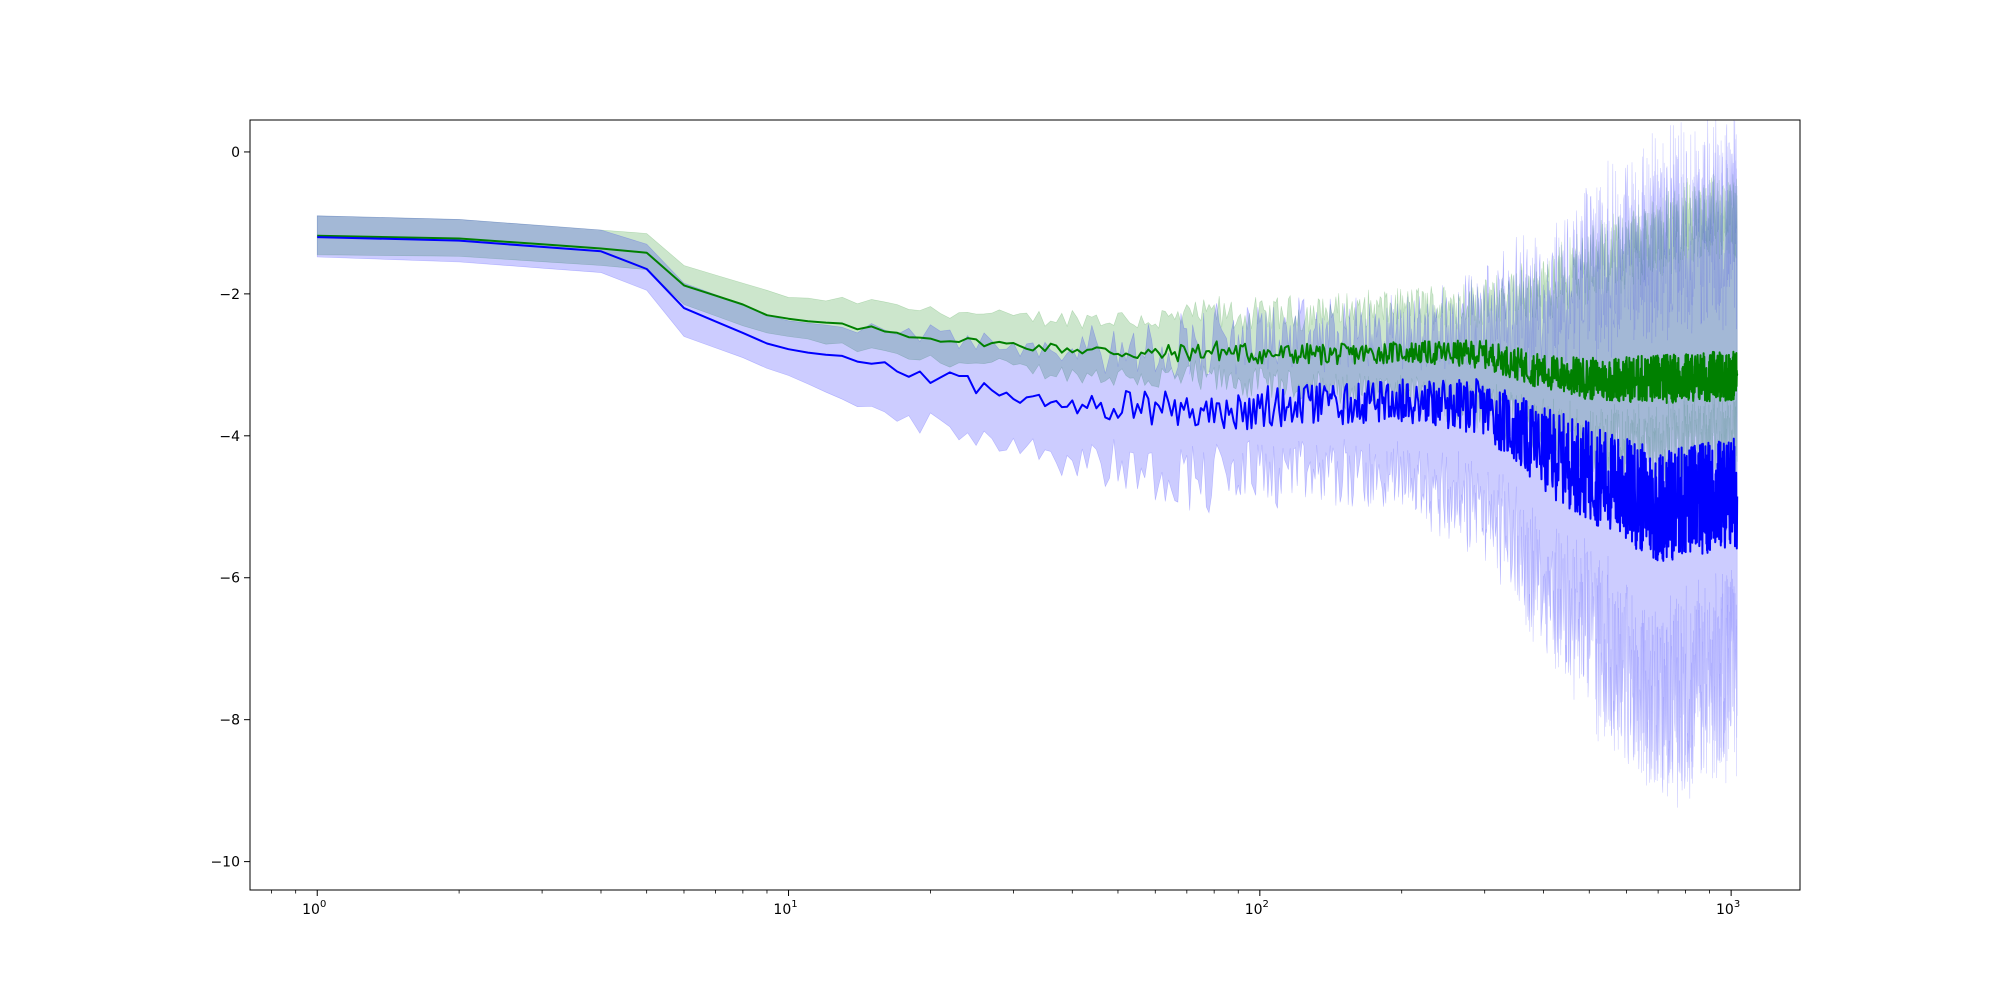 This screenshot has width=2000, height=1000. I want to click on x-tick-label: 10⁰, so click(314, 908).